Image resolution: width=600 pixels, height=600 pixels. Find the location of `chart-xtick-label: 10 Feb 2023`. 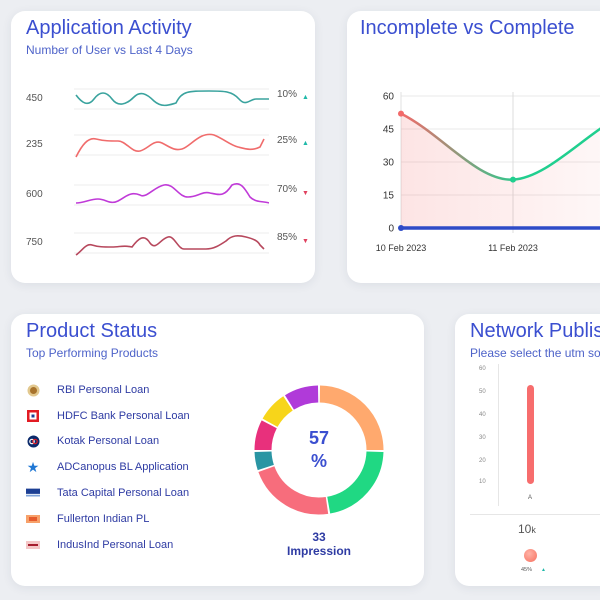

chart-xtick-label: 10 Feb 2023 is located at coordinates (401, 248).